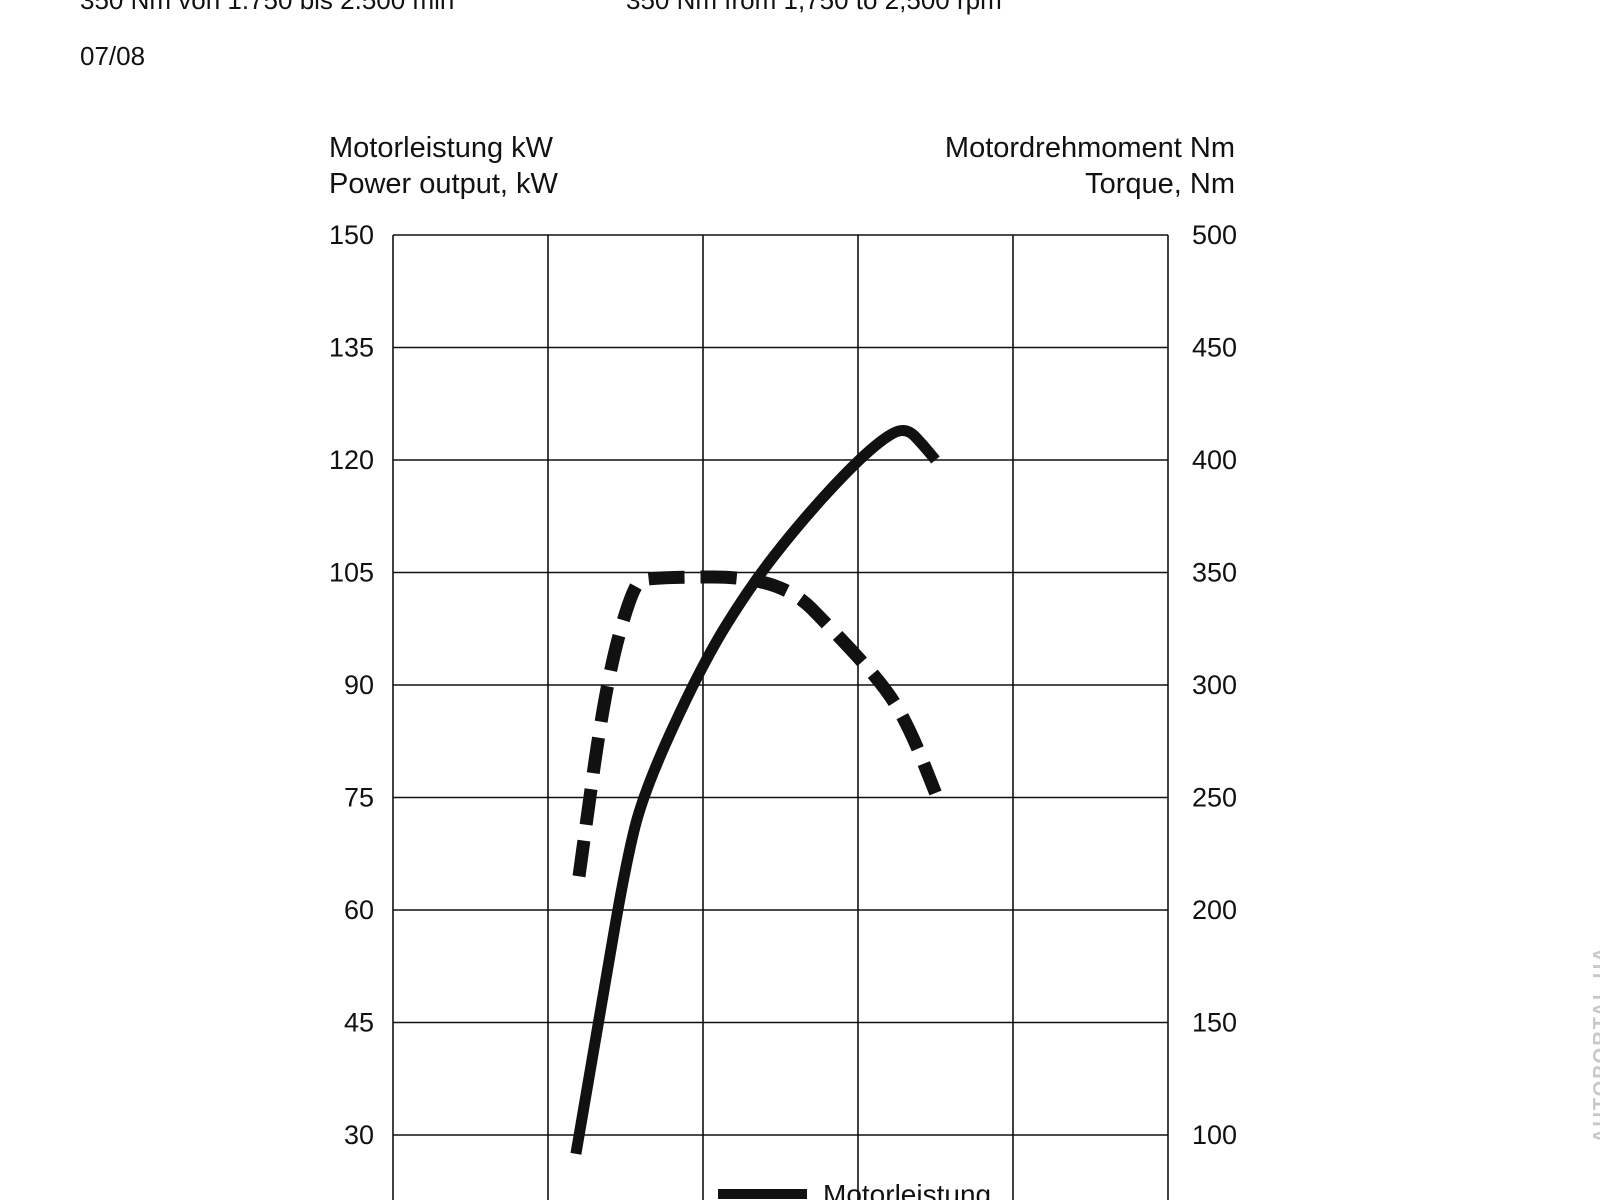 Image resolution: width=1600 pixels, height=1200 pixels. I want to click on left-axis-ticks: 30 45 60 75 90 105 120 135 150, so click(351, 685).